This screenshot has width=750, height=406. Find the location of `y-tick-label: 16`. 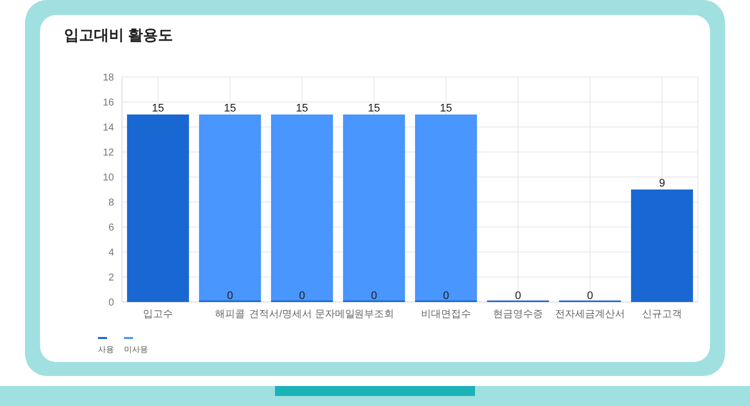

y-tick-label: 16 is located at coordinates (108, 103).